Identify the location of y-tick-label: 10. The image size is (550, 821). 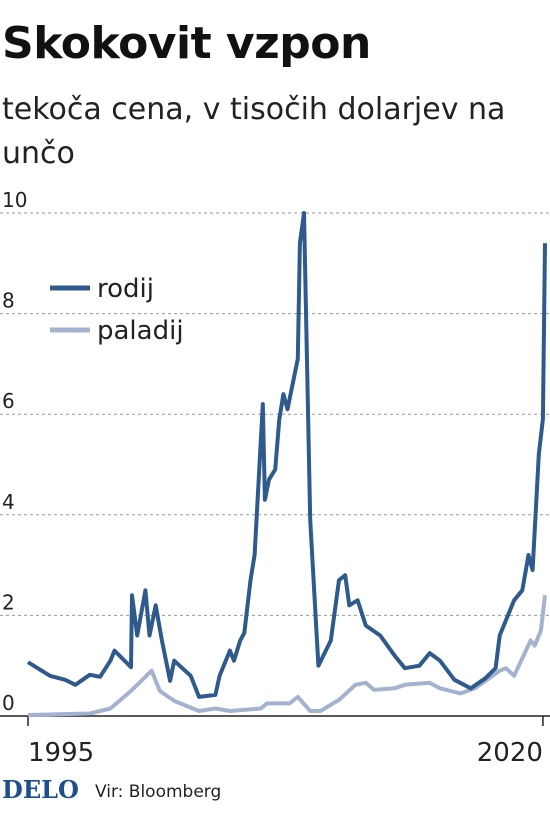
(14, 200).